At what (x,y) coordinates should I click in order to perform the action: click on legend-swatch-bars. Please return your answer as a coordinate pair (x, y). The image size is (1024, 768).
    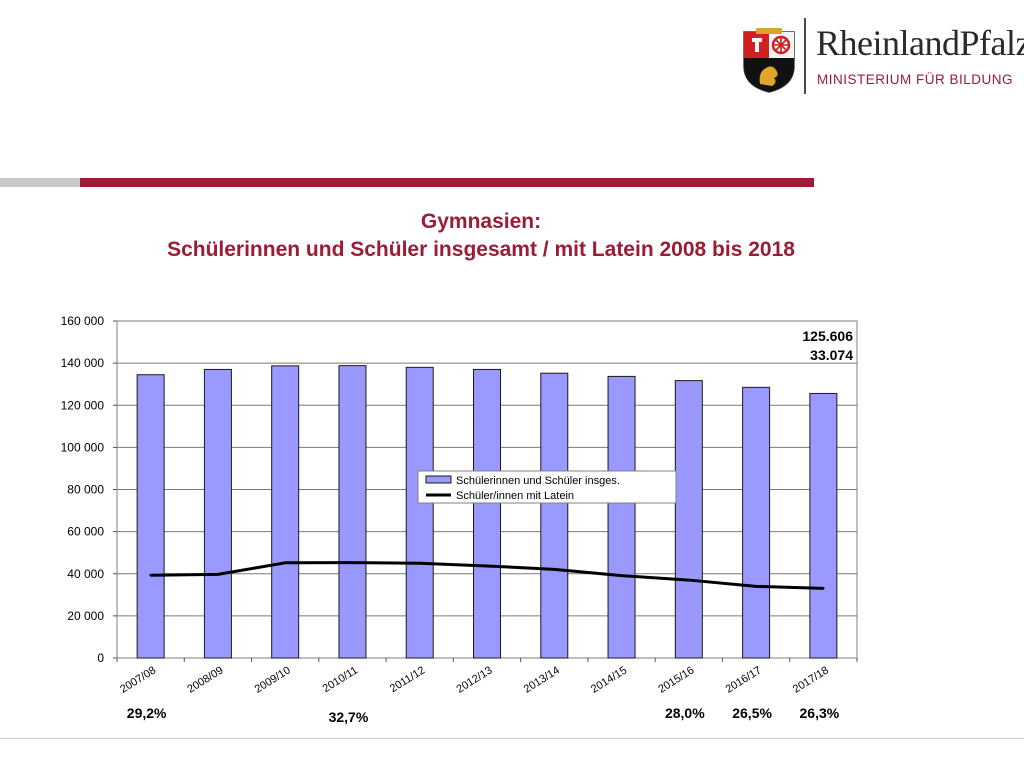
    Looking at the image, I should click on (438, 479).